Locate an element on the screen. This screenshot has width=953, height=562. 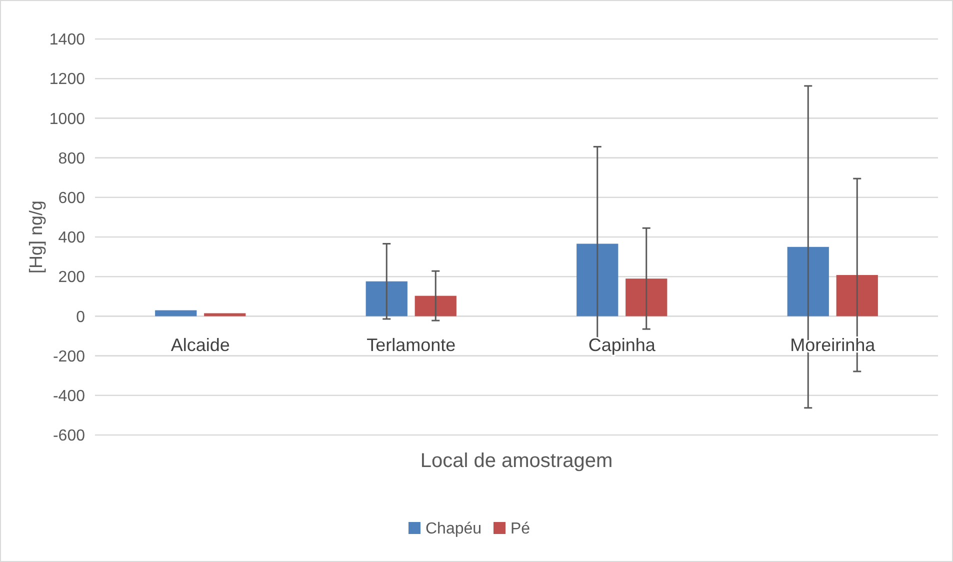
y-tick-label: -600 is located at coordinates (69, 436).